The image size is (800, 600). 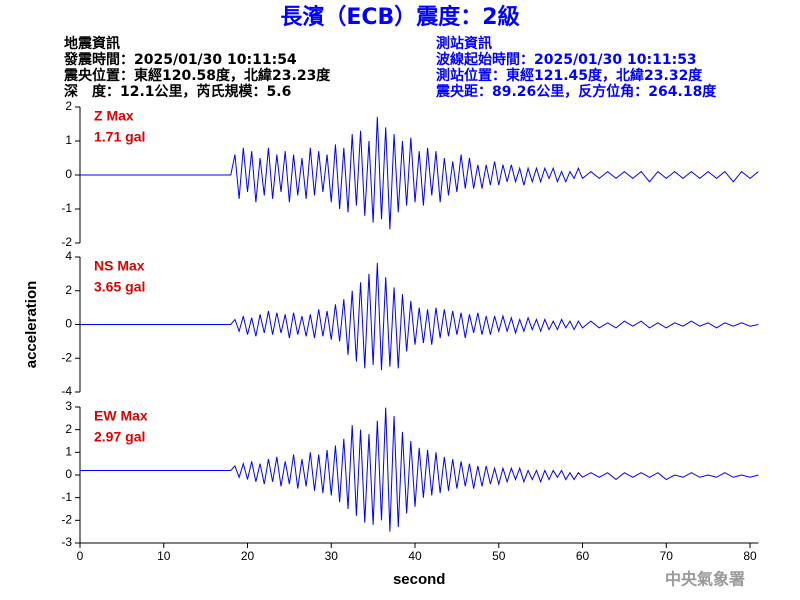 What do you see at coordinates (415, 556) in the screenshot?
I see `x-tick-label: 40` at bounding box center [415, 556].